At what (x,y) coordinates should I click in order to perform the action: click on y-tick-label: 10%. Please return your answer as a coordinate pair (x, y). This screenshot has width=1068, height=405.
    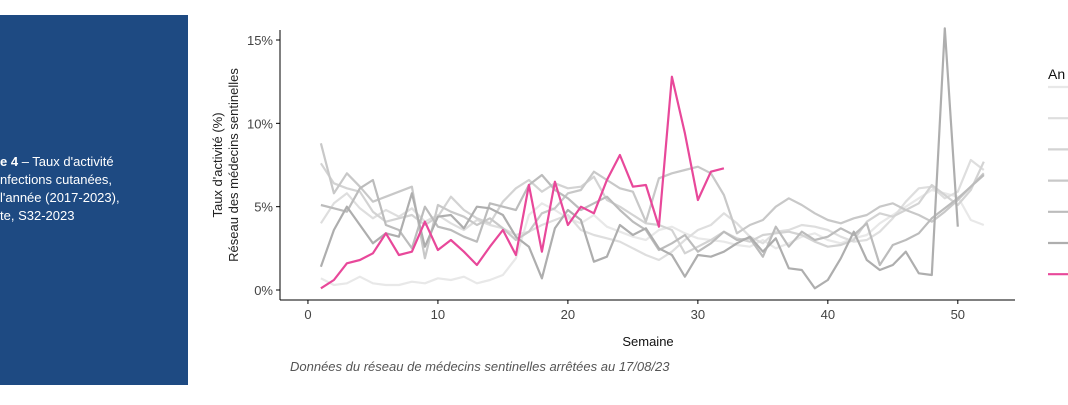
    Looking at the image, I should click on (260, 123).